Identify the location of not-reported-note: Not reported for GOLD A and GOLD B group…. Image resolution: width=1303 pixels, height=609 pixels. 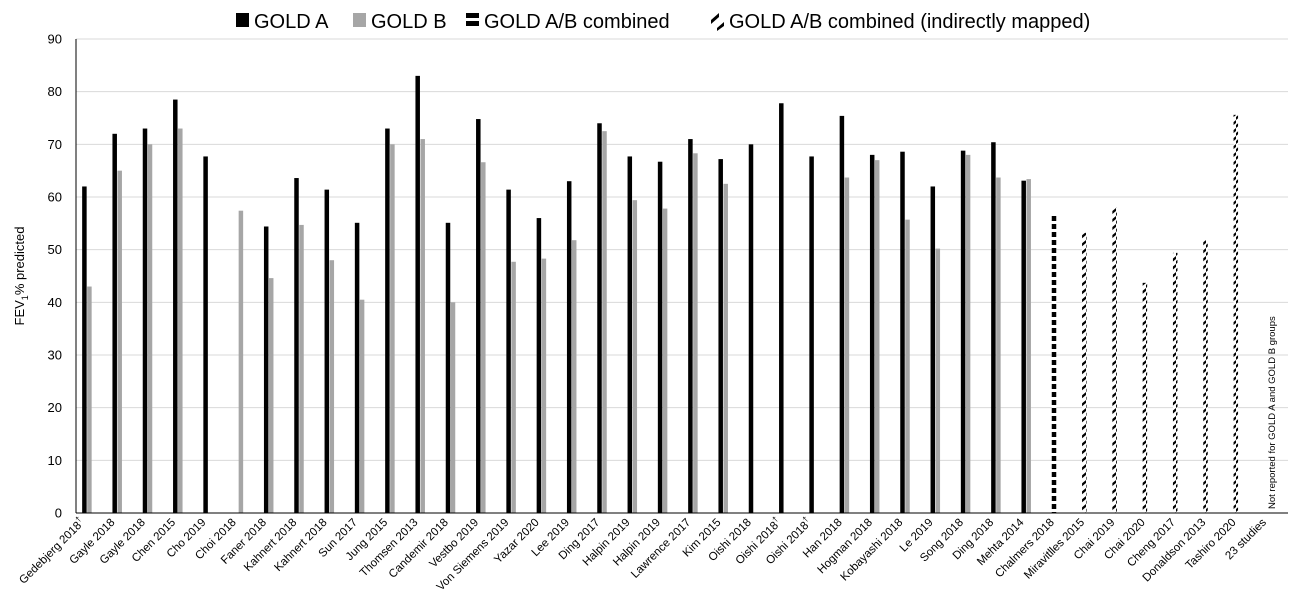
(1272, 412).